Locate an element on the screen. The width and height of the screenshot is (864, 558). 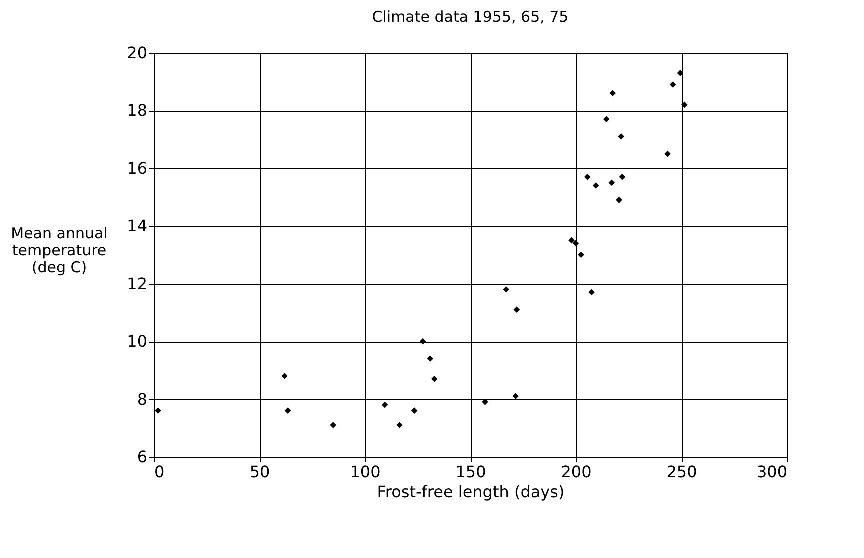
x-tick-label: 0 is located at coordinates (159, 472).